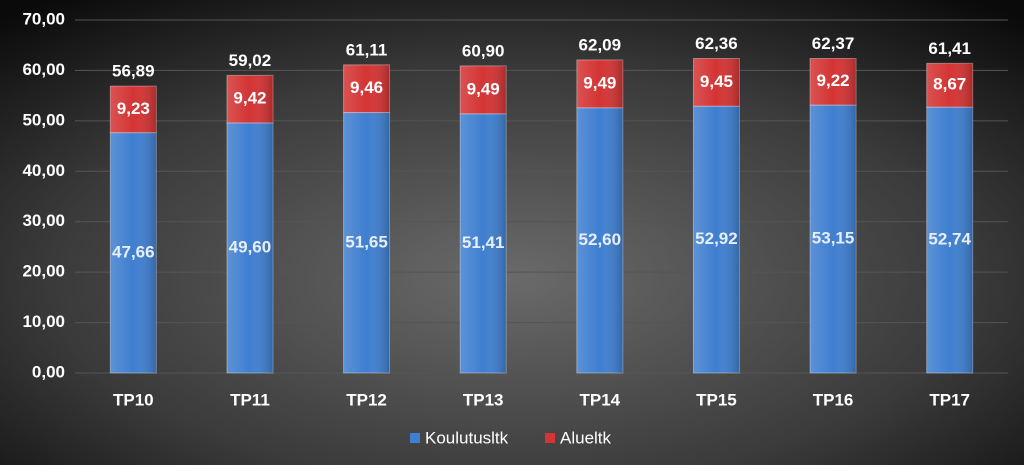 This screenshot has width=1024, height=465. I want to click on total-label: 62,09, so click(600, 44).